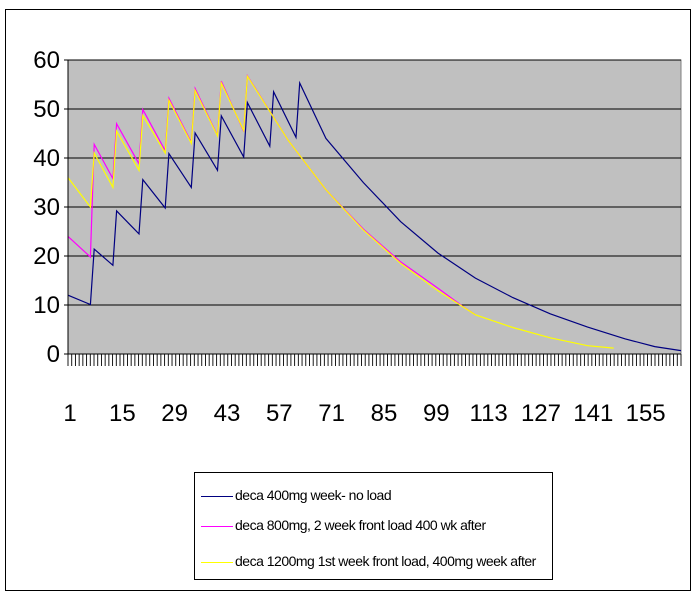  I want to click on x-tick-label: 1, so click(69, 413).